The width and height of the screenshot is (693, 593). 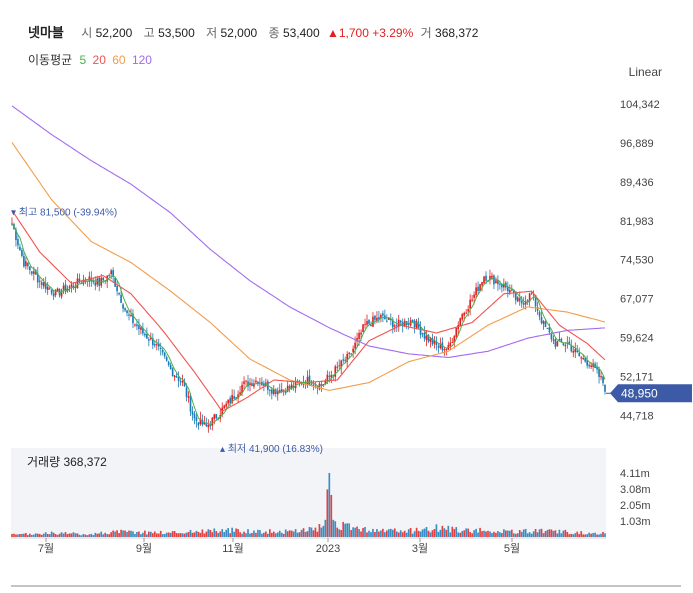 What do you see at coordinates (637, 339) in the screenshot?
I see `price-tick-label: 59,624` at bounding box center [637, 339].